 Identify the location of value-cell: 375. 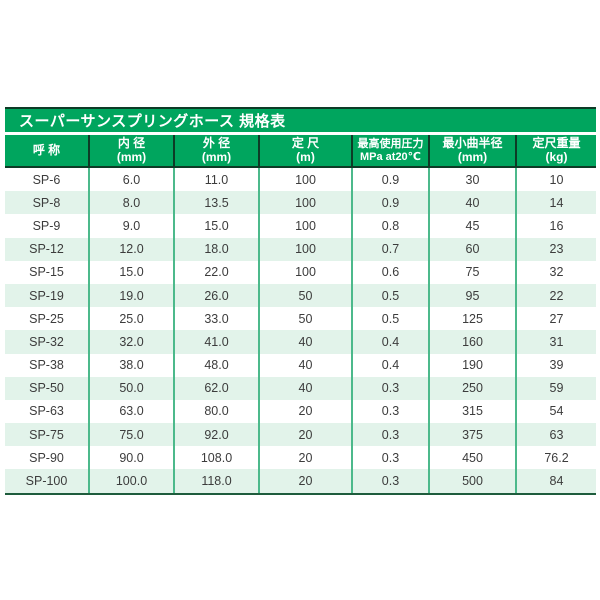
(471, 435).